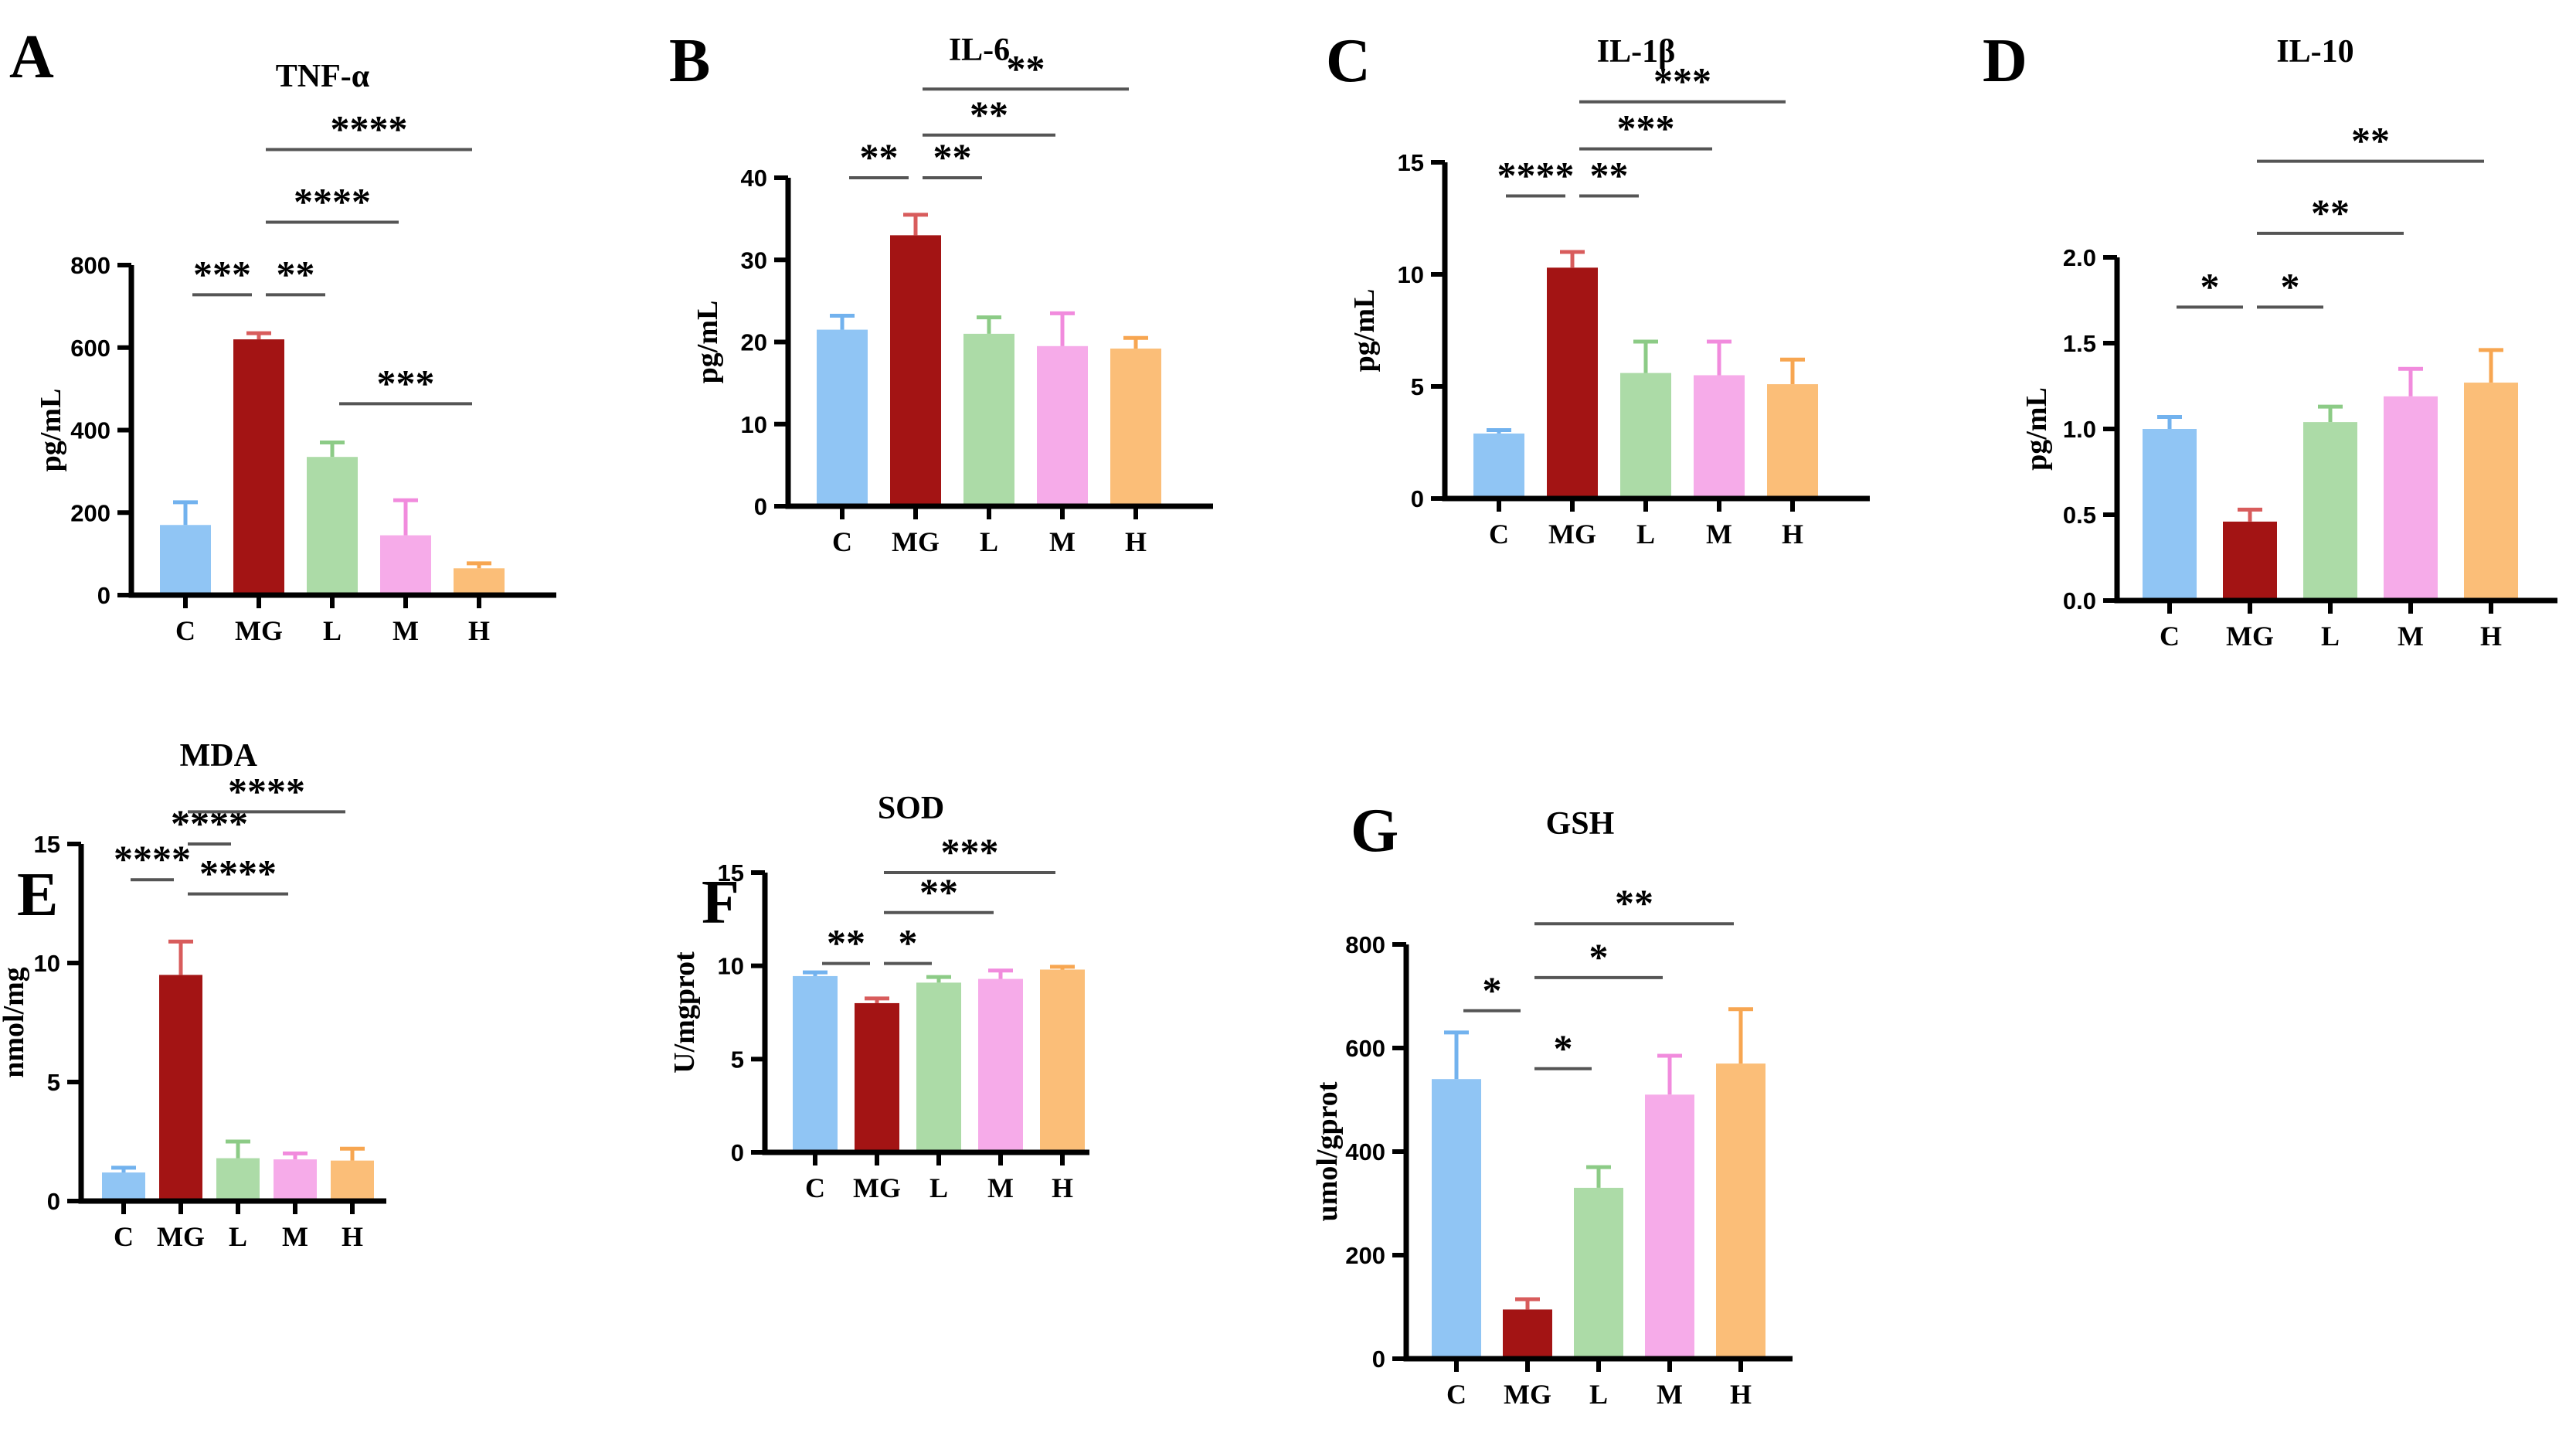 This screenshot has width=2576, height=1436. What do you see at coordinates (31, 57) in the screenshot?
I see `panel-letter-A: A` at bounding box center [31, 57].